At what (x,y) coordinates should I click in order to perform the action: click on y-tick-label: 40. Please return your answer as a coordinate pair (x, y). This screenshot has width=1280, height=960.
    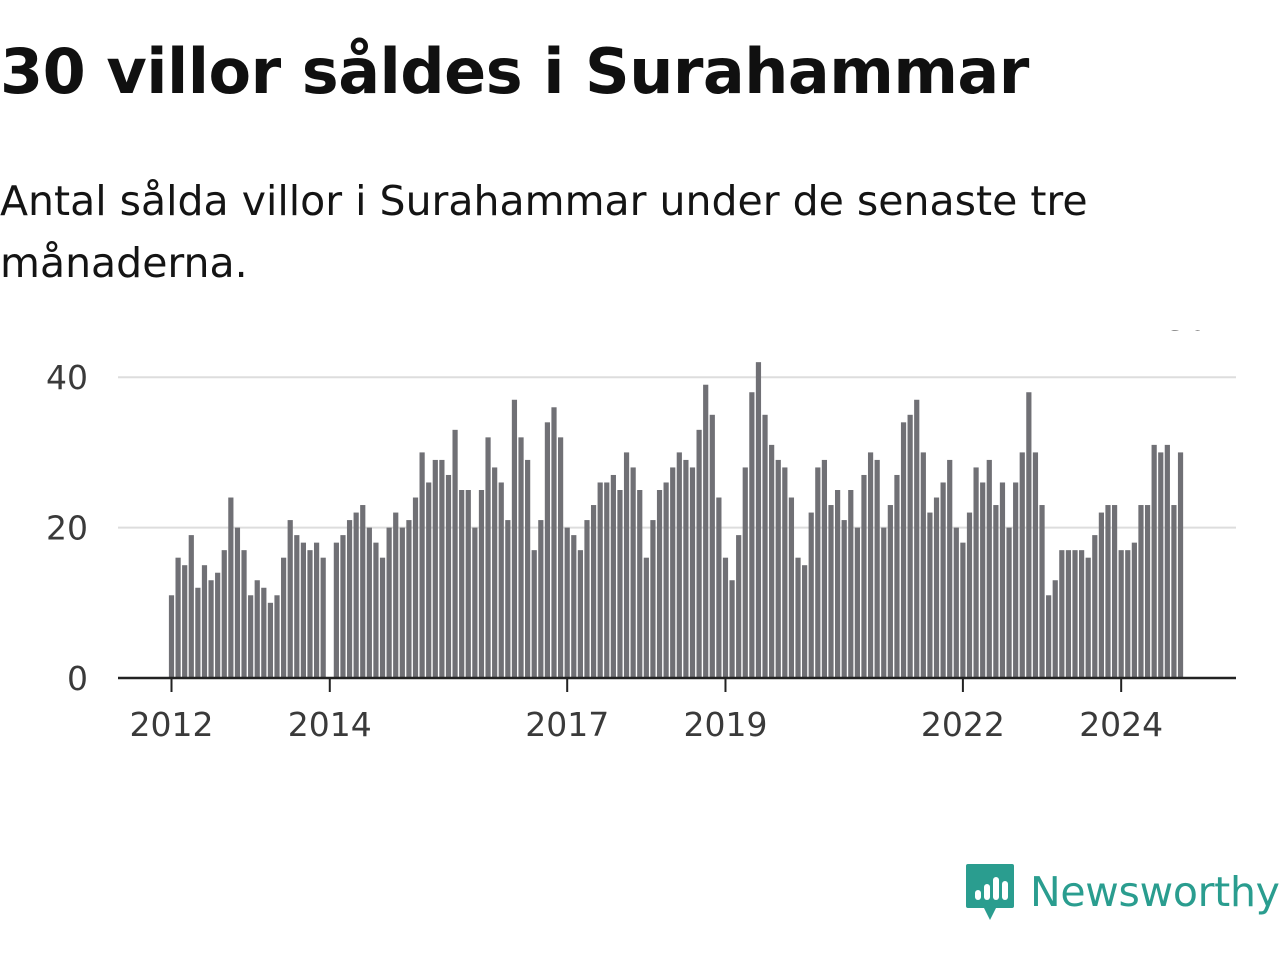
    Looking at the image, I should click on (67, 377).